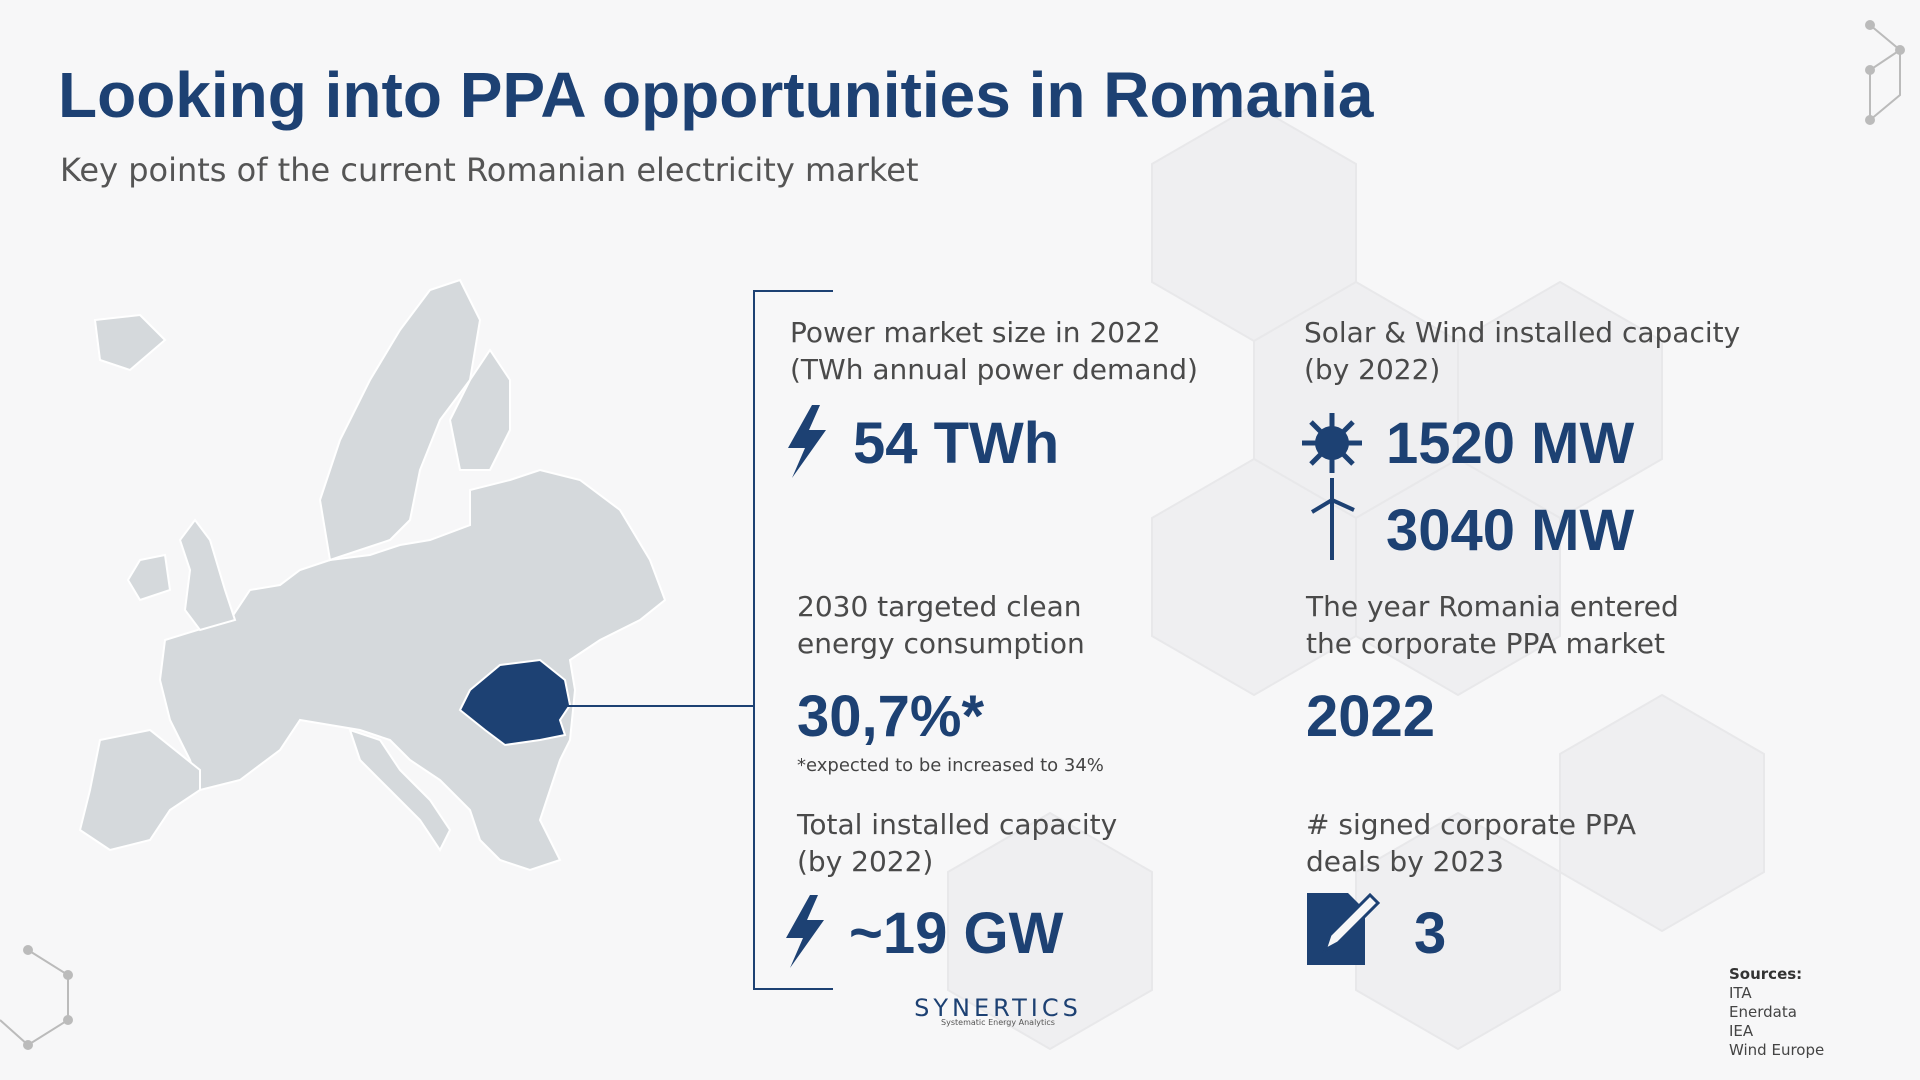  I want to click on logo-name: SYNERTICS, so click(998, 1008).